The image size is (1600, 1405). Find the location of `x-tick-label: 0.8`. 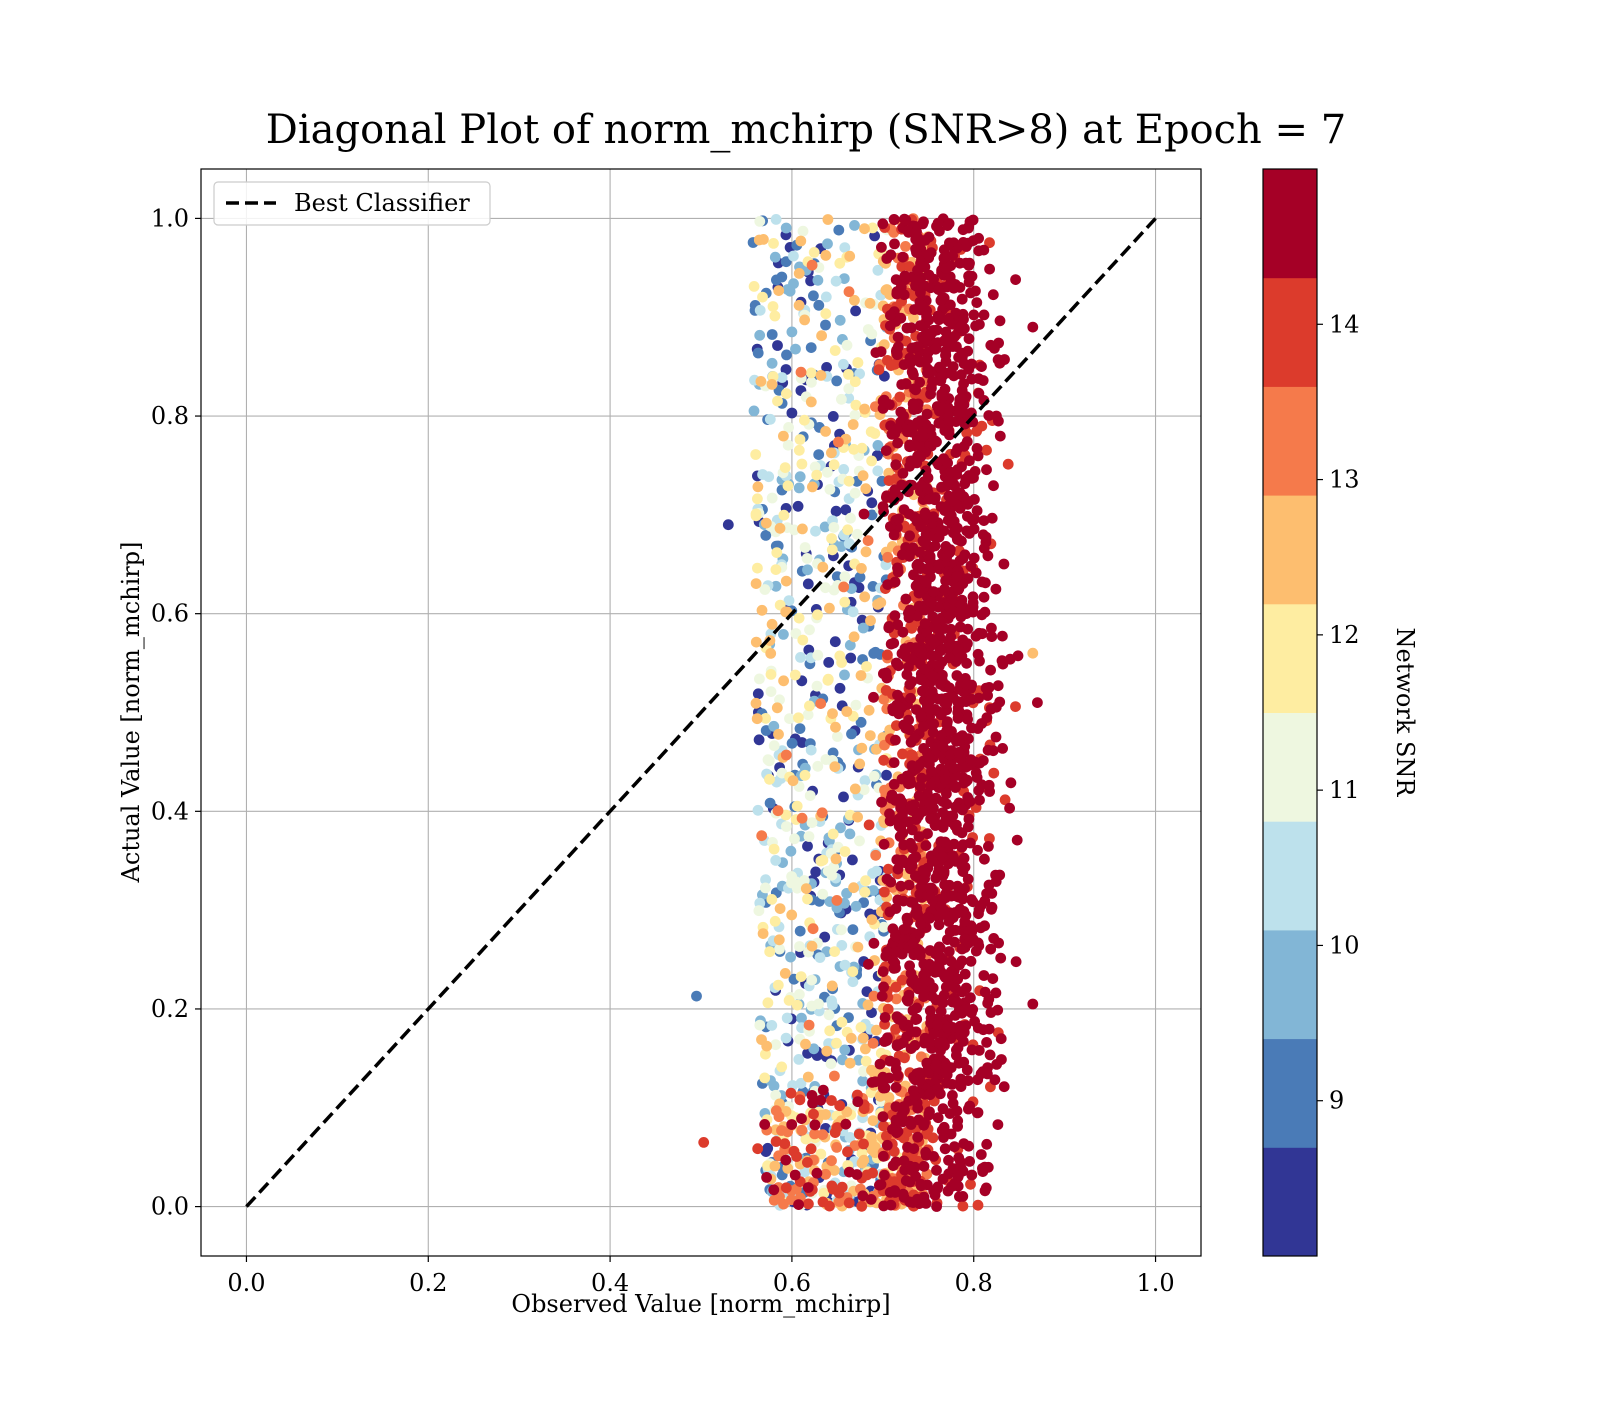

x-tick-label: 0.8 is located at coordinates (974, 1283).